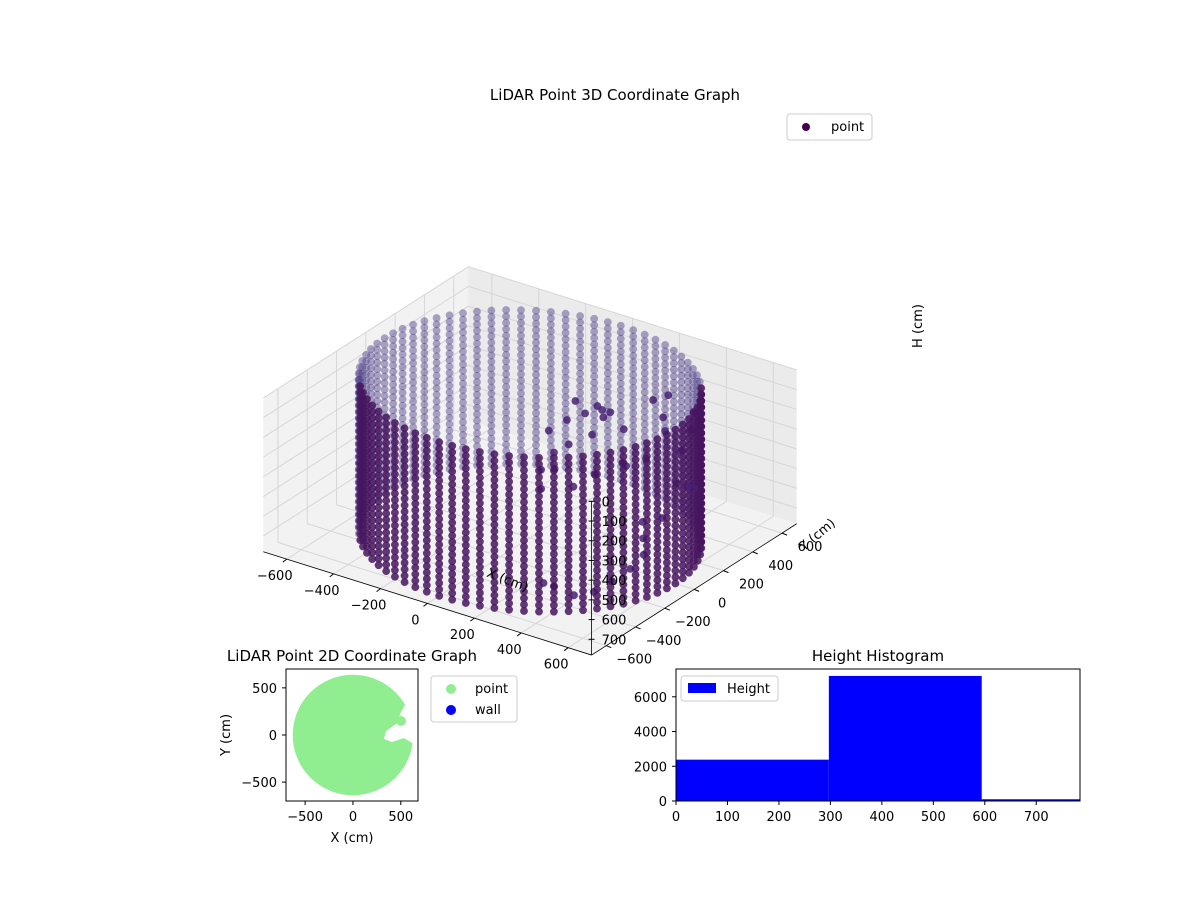 Image resolution: width=1200 pixels, height=900 pixels. What do you see at coordinates (322, 591) in the screenshot?
I see `x-tick-label: −400` at bounding box center [322, 591].